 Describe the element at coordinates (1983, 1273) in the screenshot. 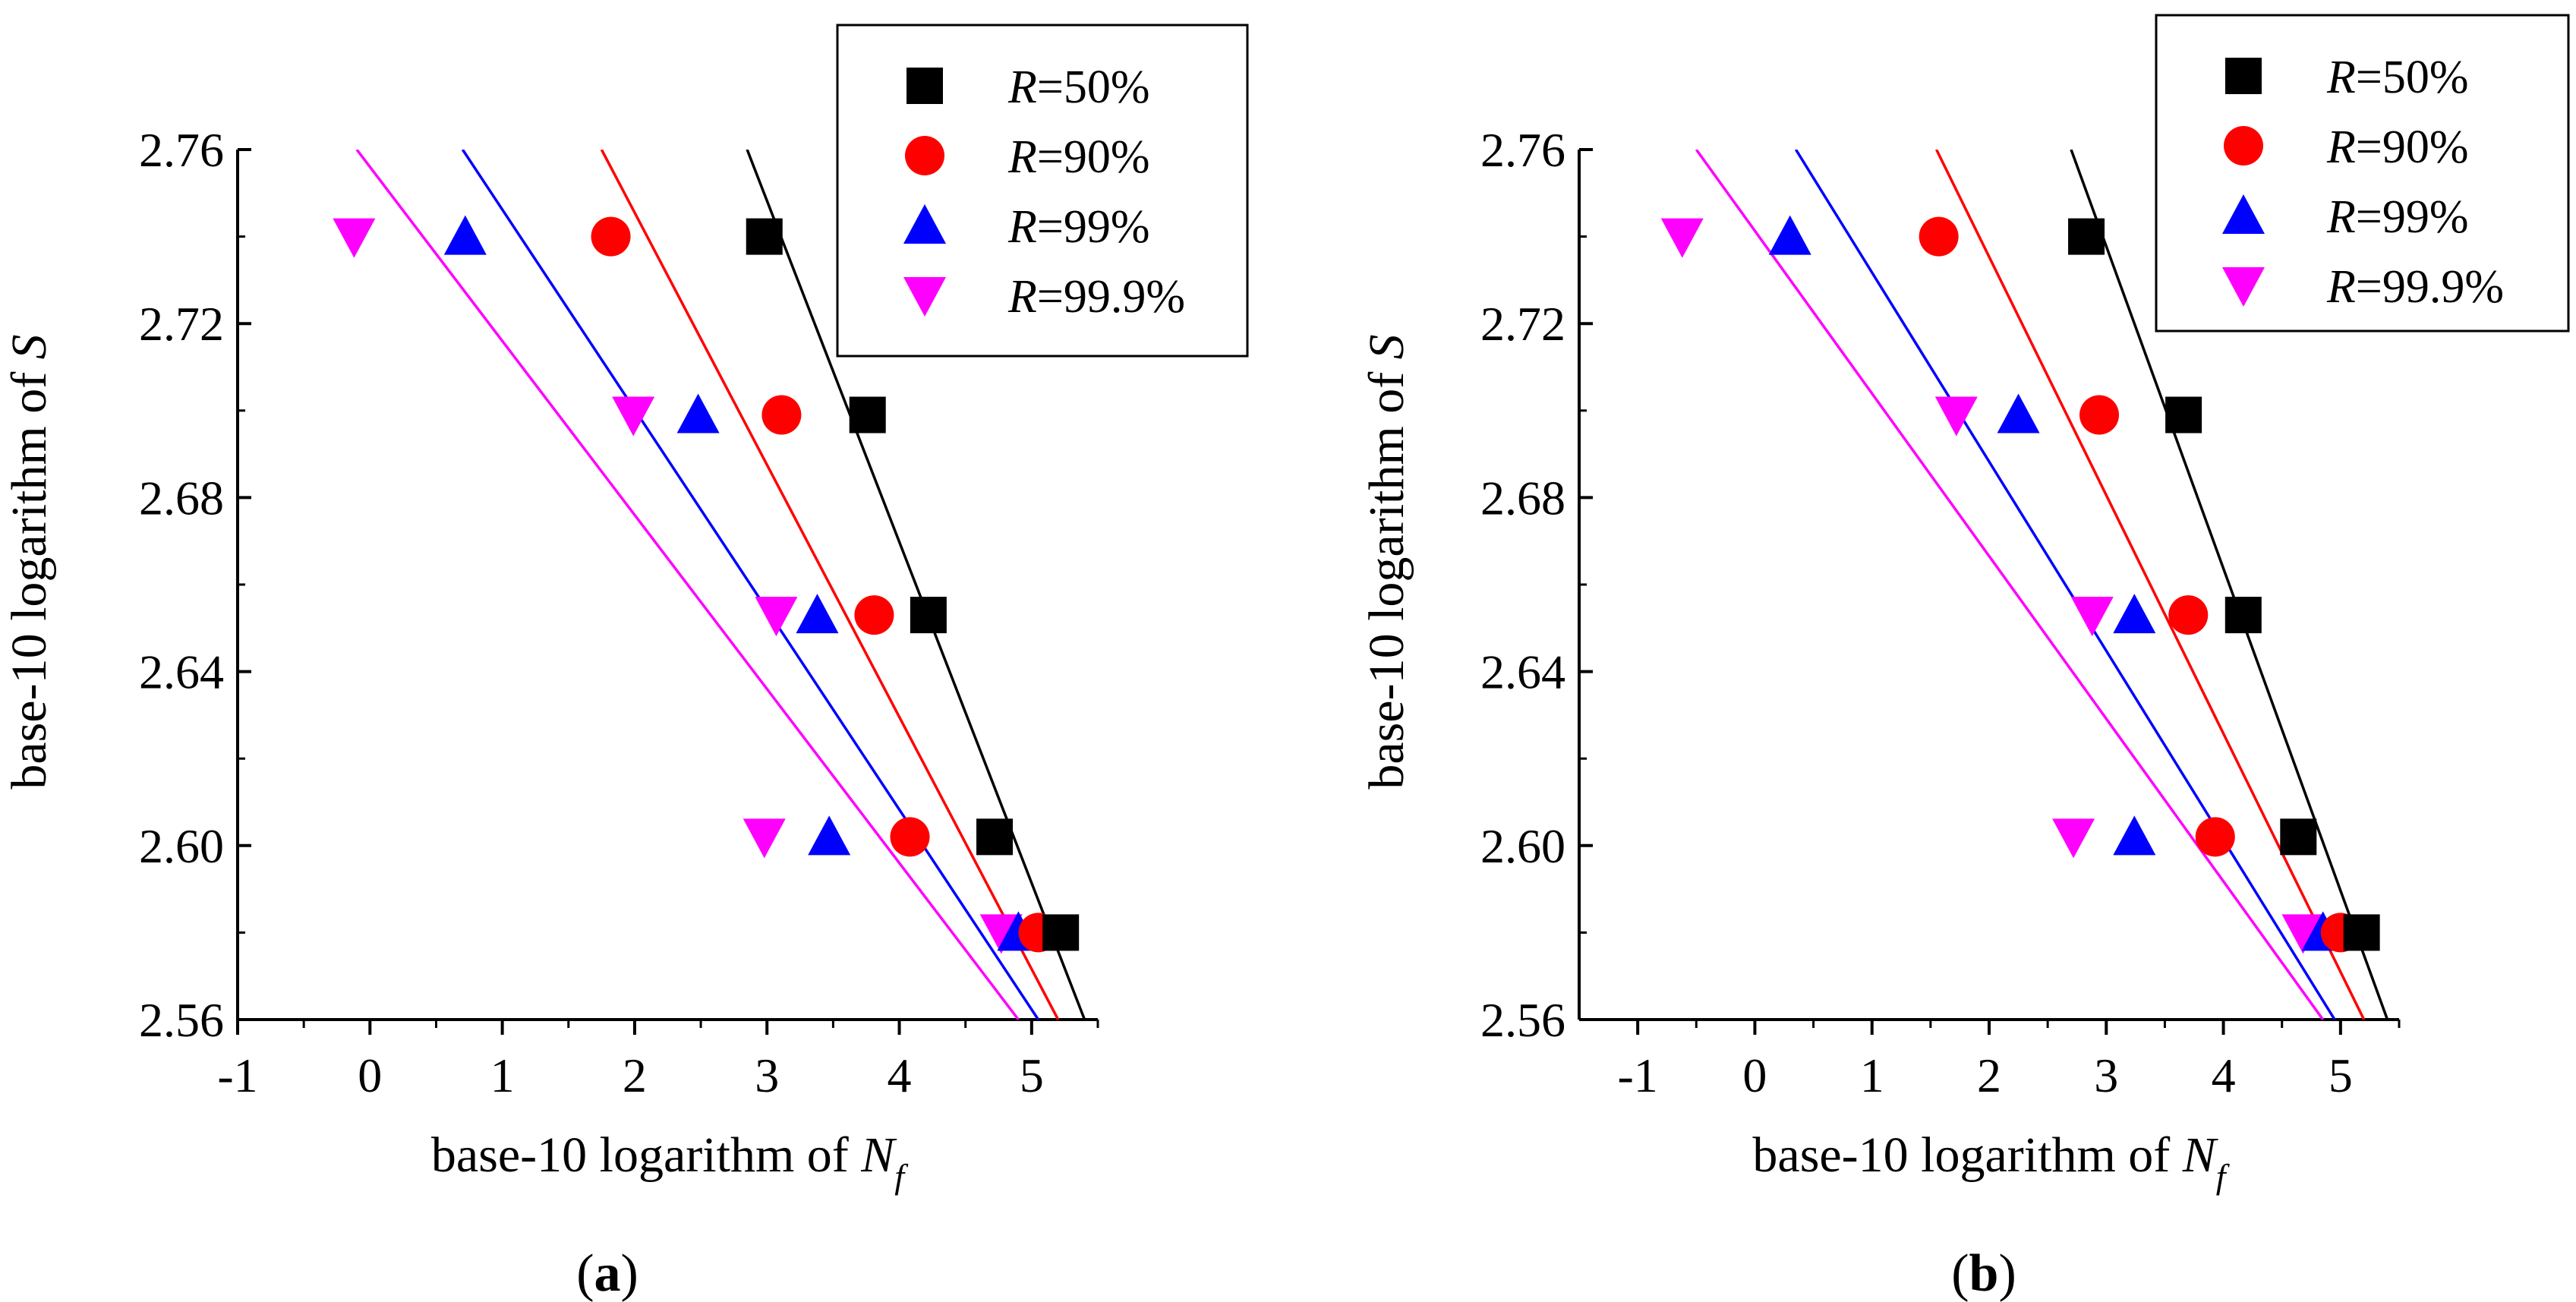

I see `panel-caption: (b)` at that location.